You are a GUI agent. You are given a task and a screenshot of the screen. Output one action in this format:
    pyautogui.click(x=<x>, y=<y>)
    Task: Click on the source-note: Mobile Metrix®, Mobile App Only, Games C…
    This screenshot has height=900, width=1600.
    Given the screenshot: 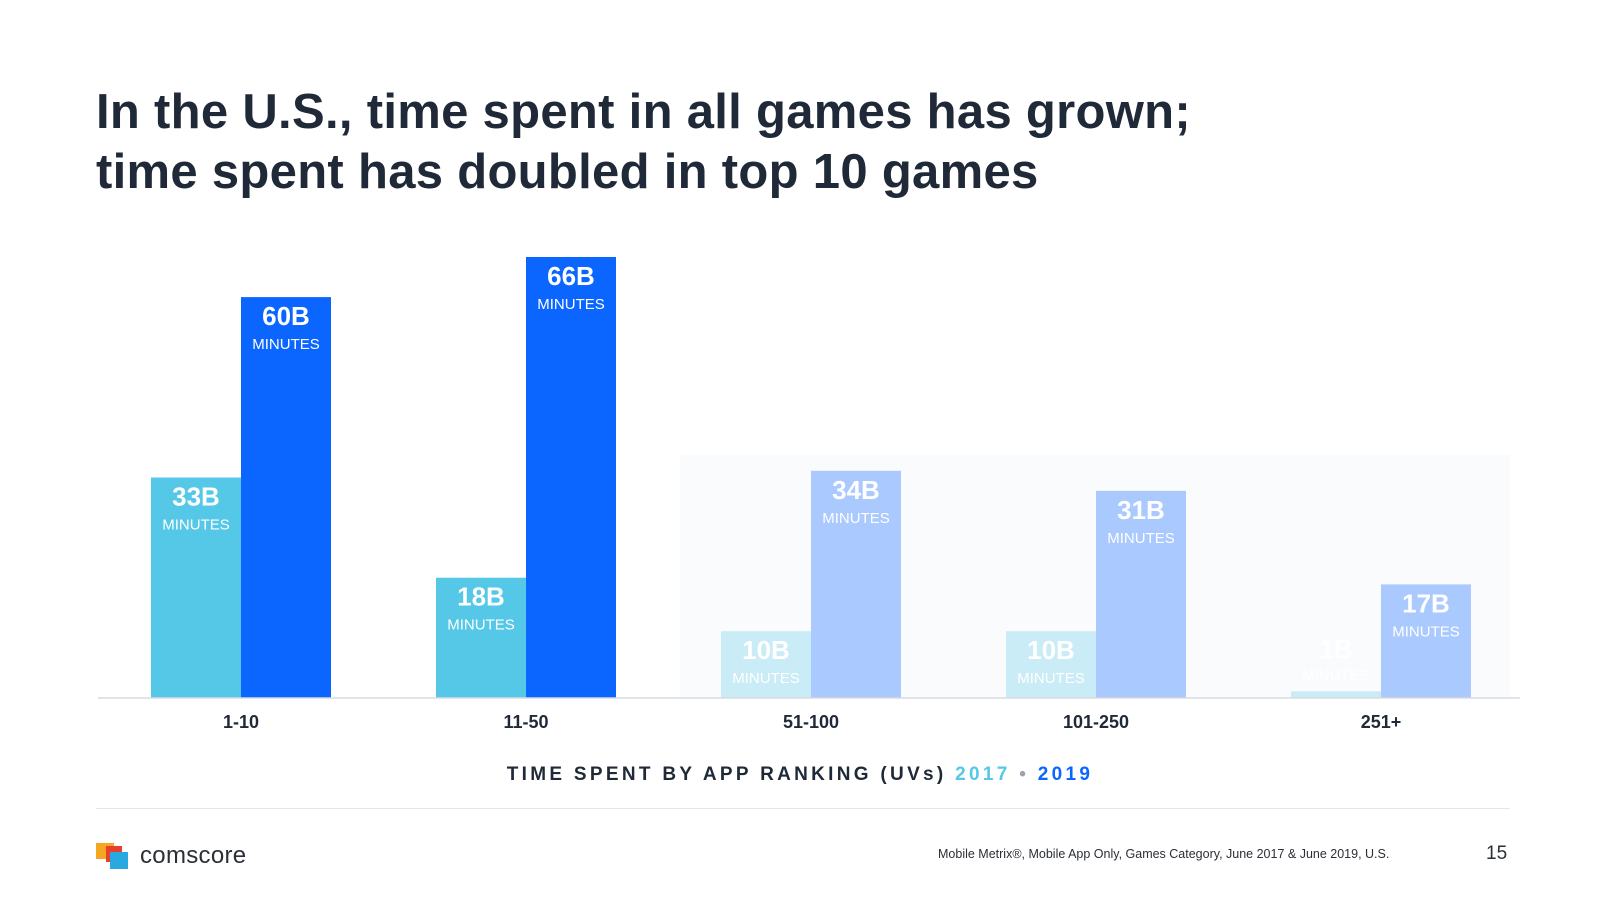 What is the action you would take?
    pyautogui.click(x=1164, y=854)
    